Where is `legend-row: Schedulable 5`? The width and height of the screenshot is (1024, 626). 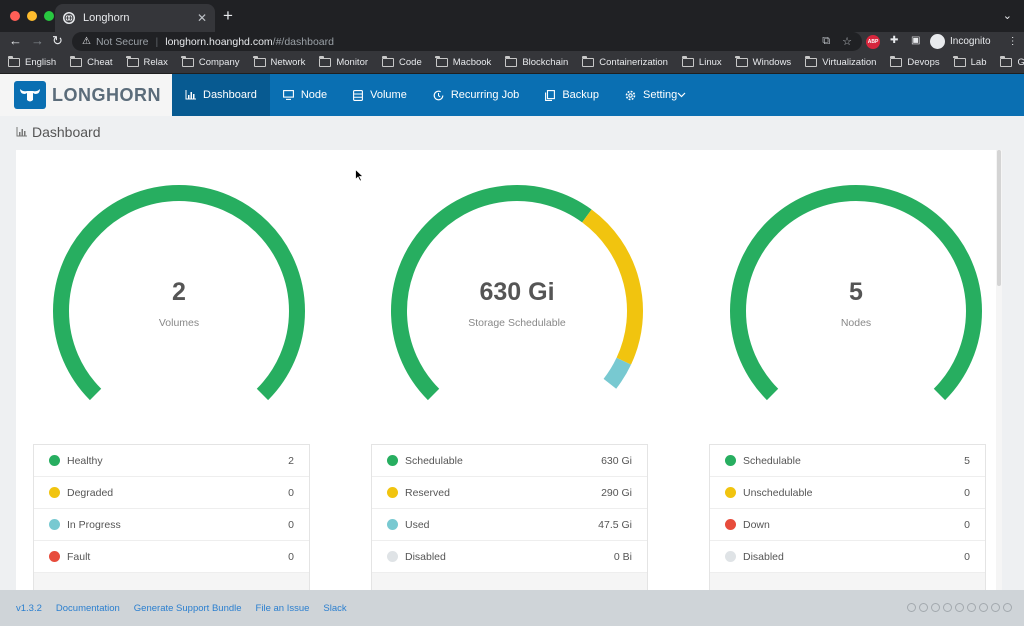
legend-row: Schedulable 5 is located at coordinates (847, 461).